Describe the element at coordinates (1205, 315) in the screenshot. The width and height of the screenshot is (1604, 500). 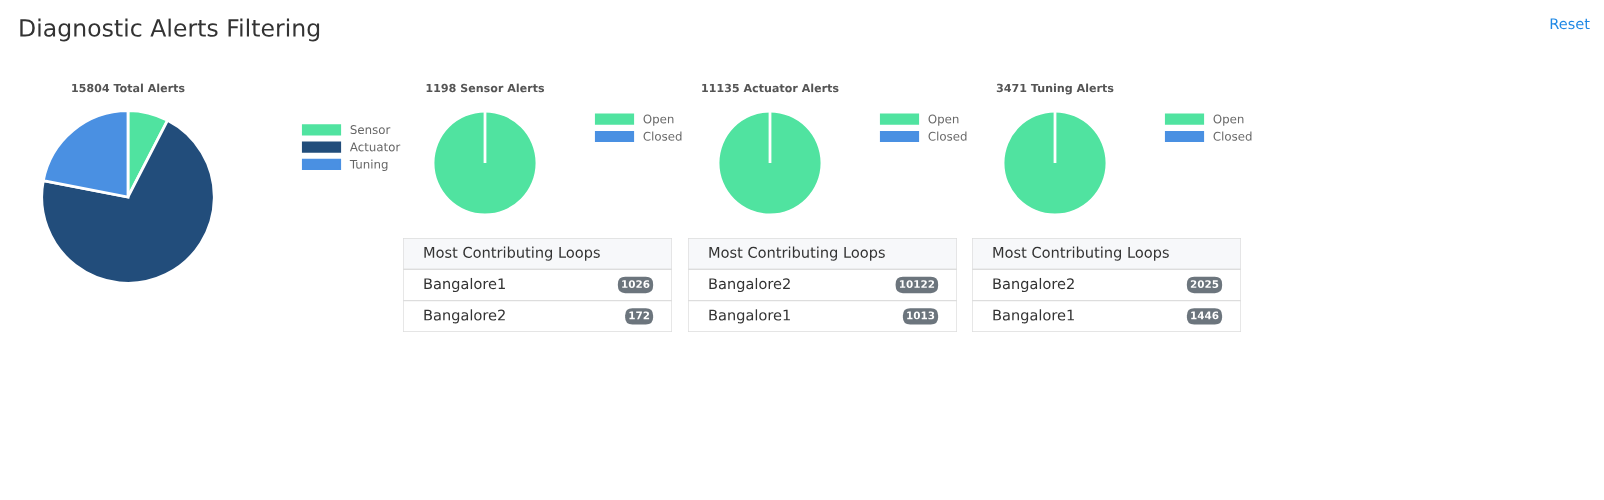
I see `data-label: 1446` at that location.